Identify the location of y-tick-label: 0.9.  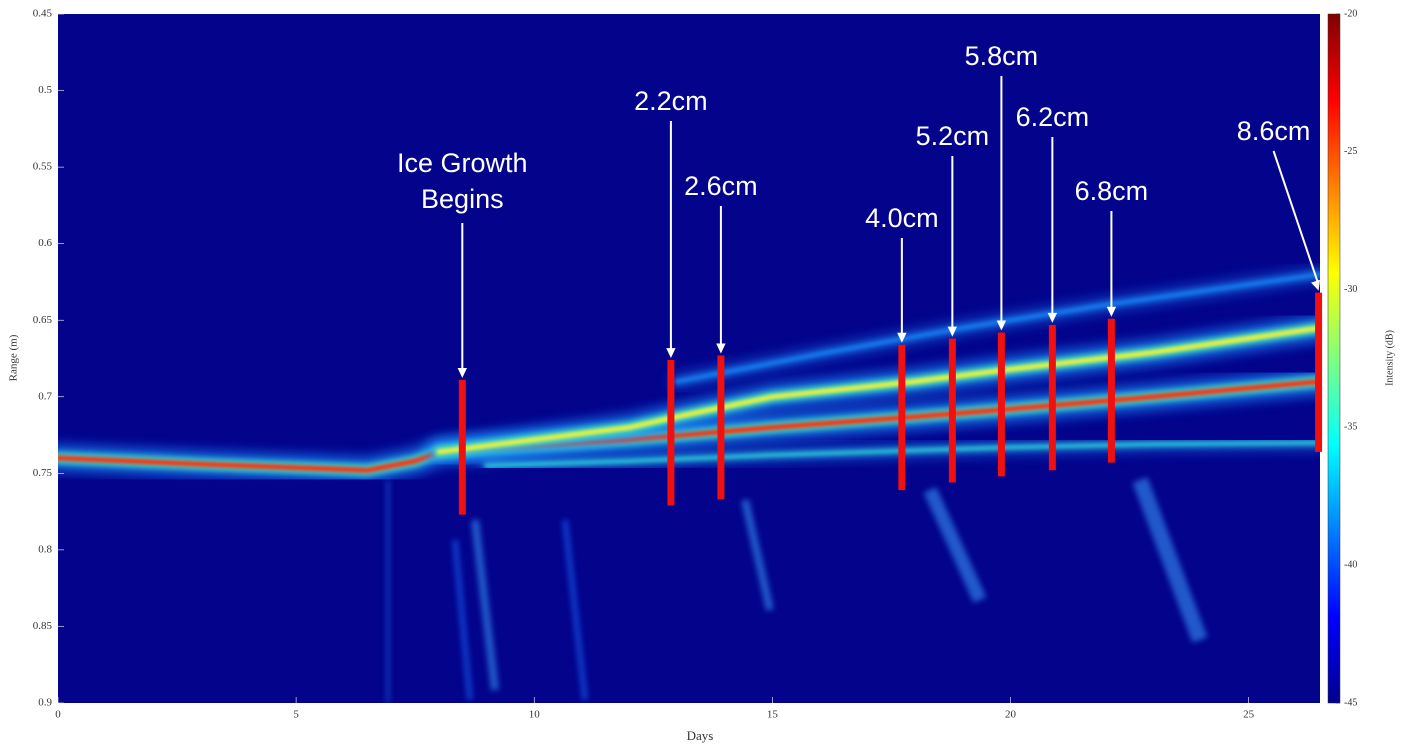
(45, 703).